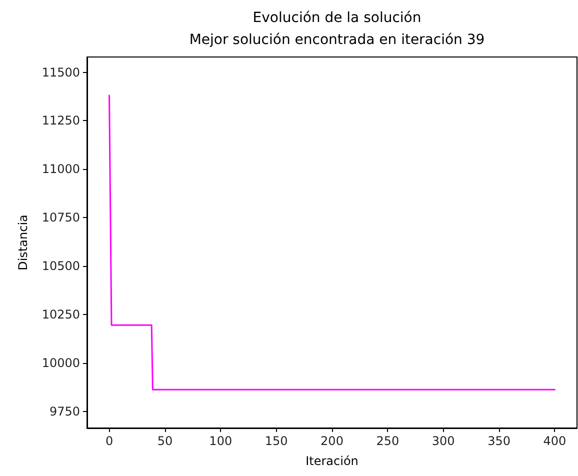 This screenshot has width=578, height=476. What do you see at coordinates (220, 441) in the screenshot?
I see `x-tick-label: 100` at bounding box center [220, 441].